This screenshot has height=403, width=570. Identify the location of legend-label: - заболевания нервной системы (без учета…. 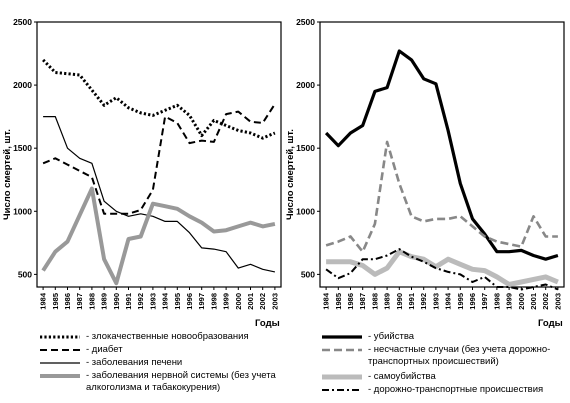
(181, 381).